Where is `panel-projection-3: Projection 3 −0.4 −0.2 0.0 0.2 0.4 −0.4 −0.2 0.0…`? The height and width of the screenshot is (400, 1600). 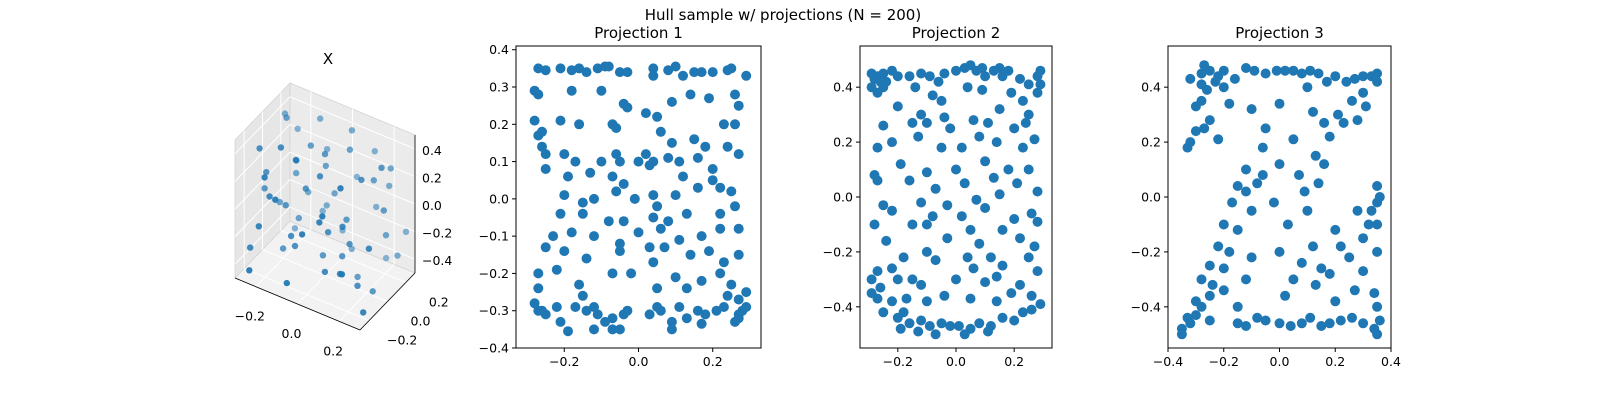
panel-projection-3: Projection 3 −0.4 −0.2 0.0 0.2 0.4 −0.4 −0.2 0.0… is located at coordinates (1266, 196).